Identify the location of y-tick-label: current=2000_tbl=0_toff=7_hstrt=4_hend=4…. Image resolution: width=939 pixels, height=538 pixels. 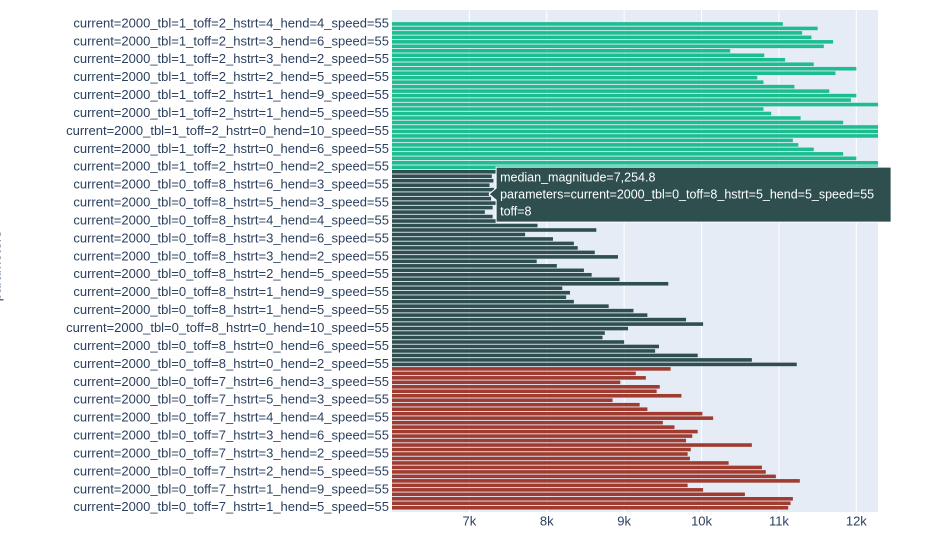
(231, 417).